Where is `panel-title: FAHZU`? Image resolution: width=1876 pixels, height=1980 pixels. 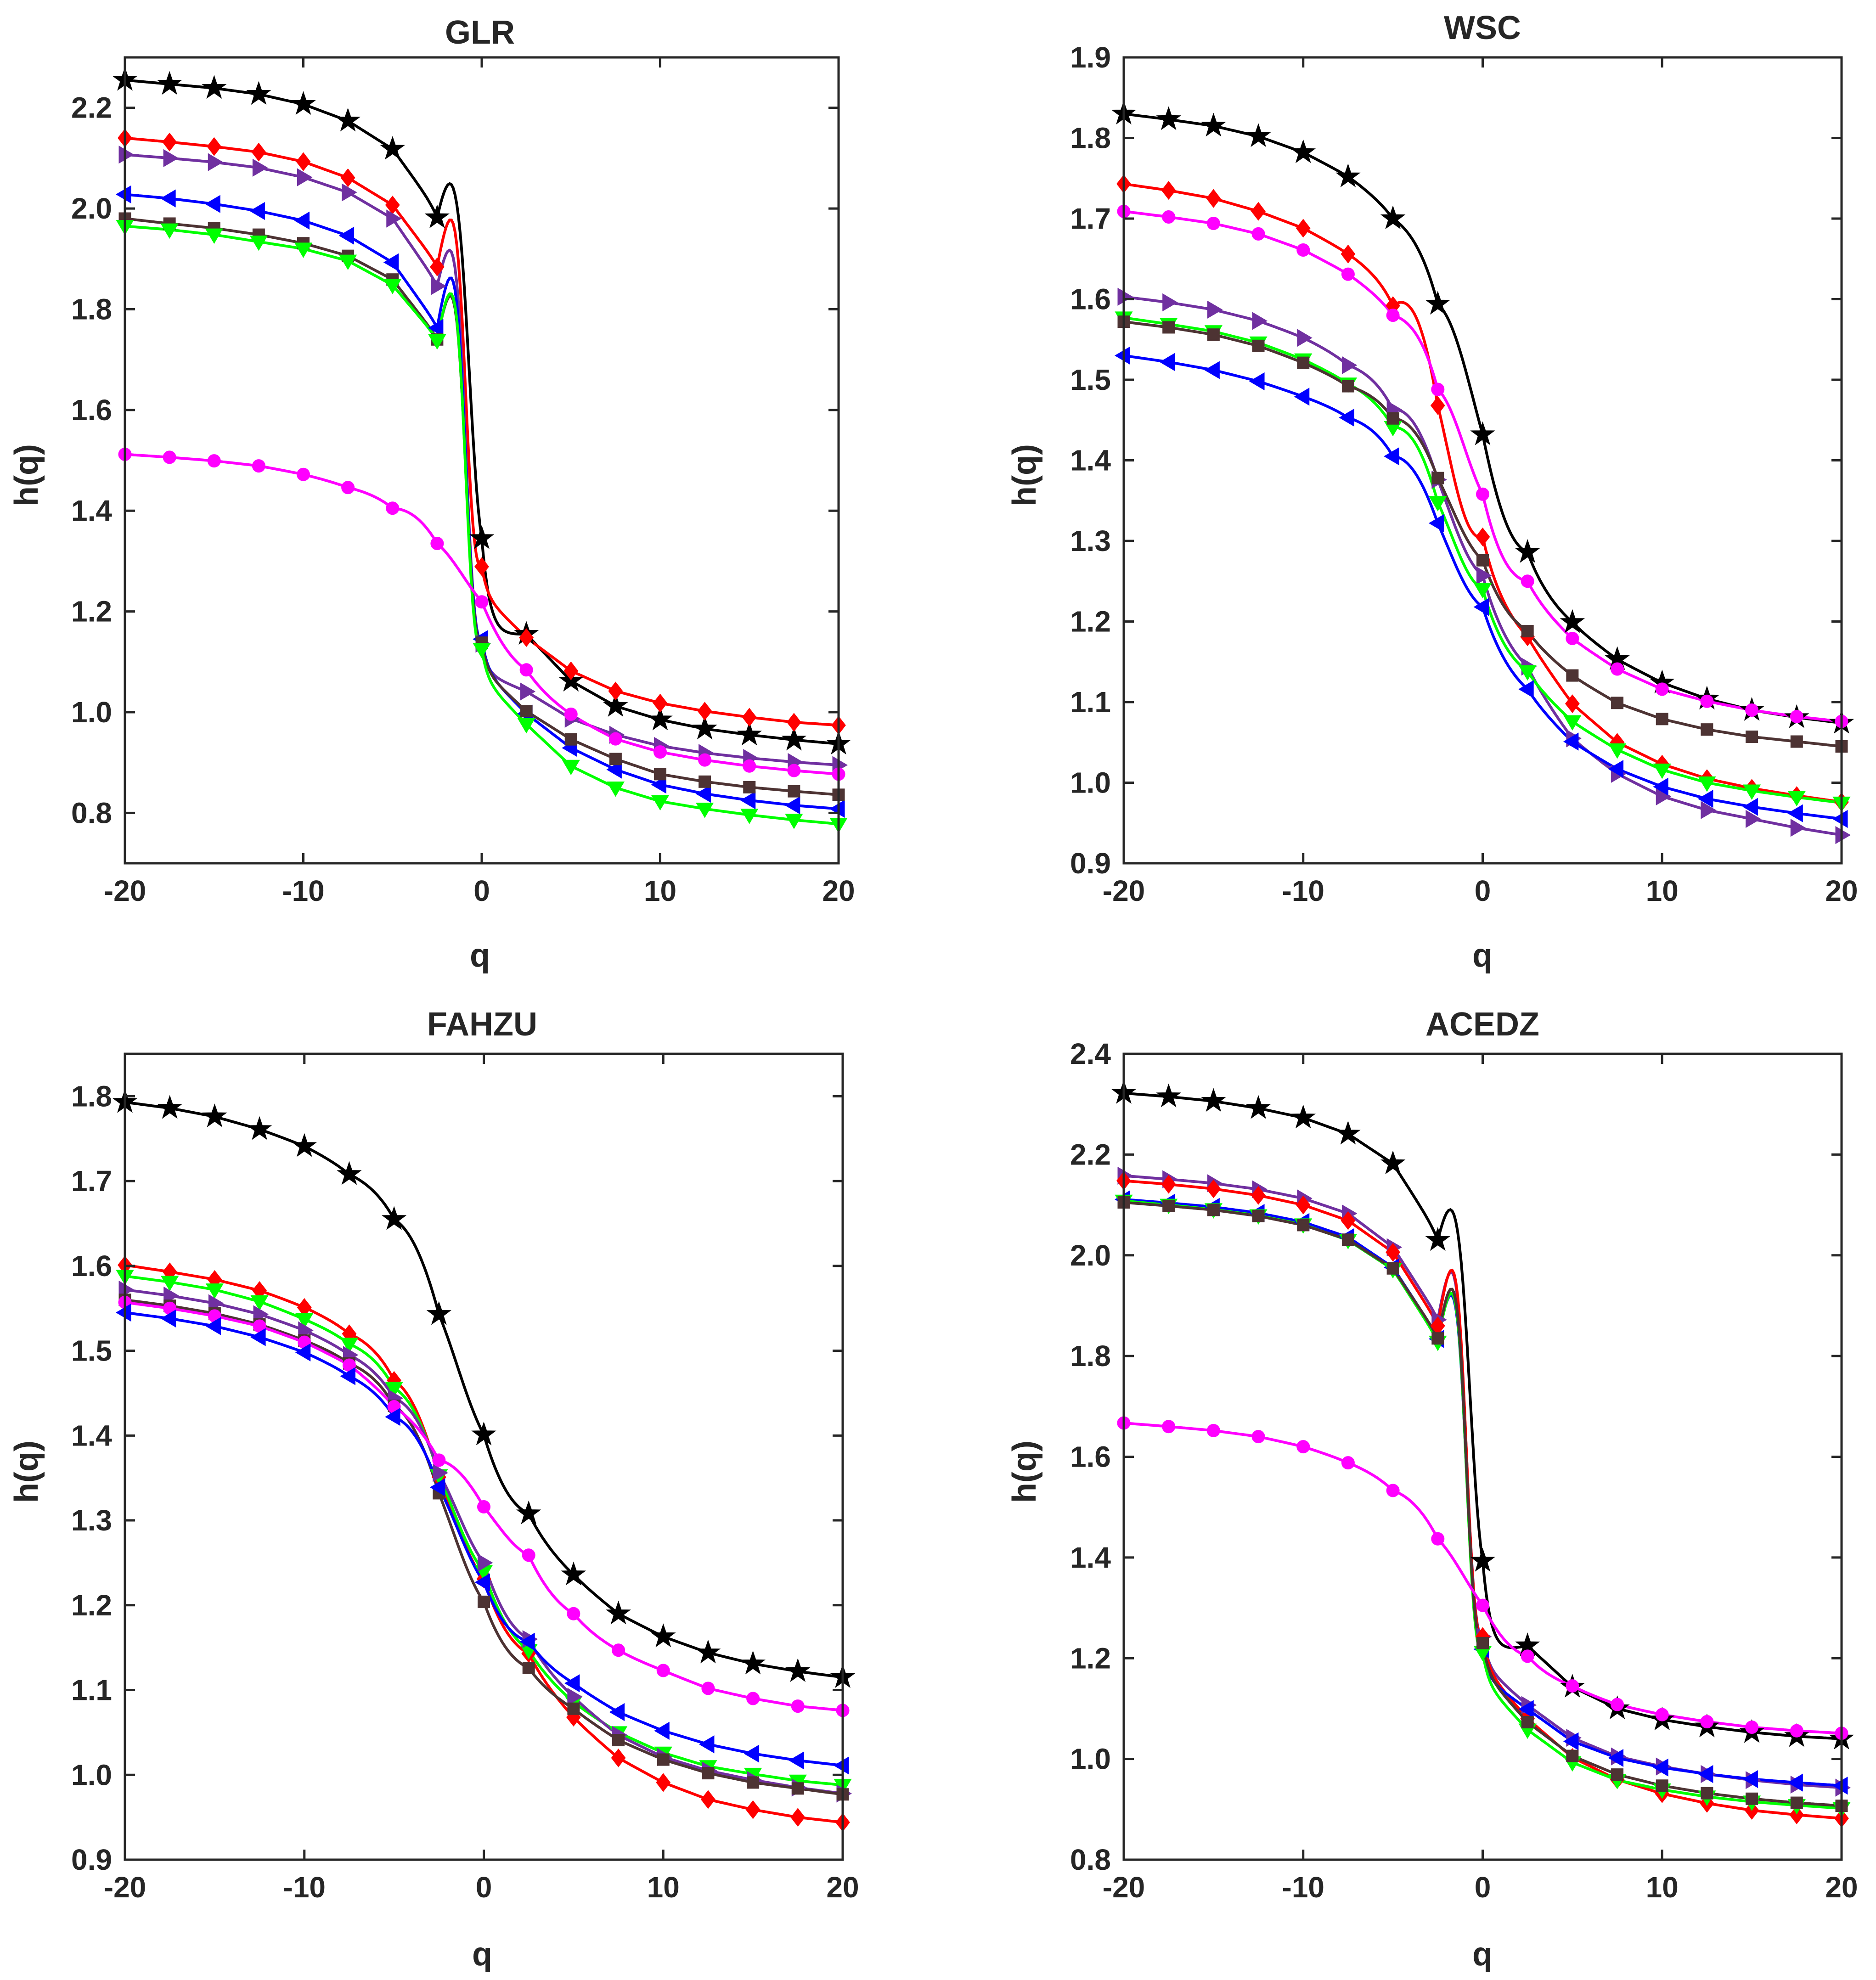 panel-title: FAHZU is located at coordinates (482, 1024).